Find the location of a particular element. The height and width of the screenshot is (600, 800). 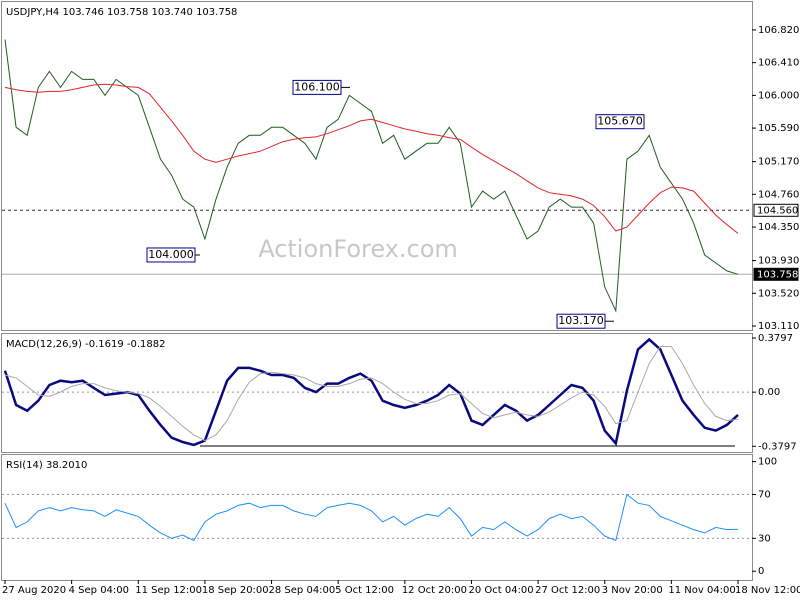

annotation-label: 104.000 is located at coordinates (171, 254).